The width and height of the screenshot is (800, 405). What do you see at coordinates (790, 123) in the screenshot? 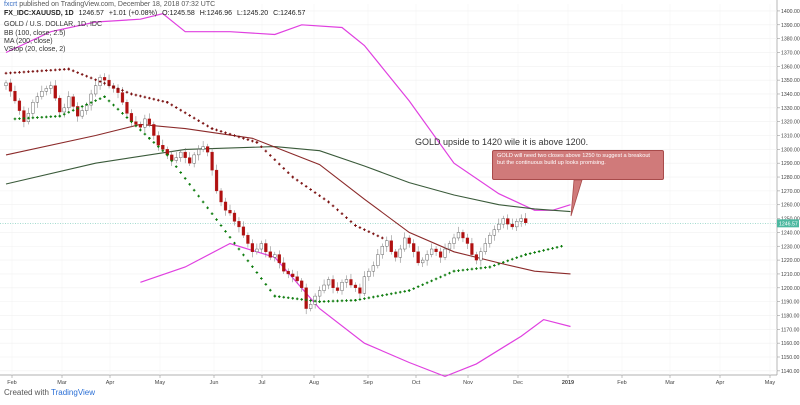
I see `y-tick-label: 1320.00` at bounding box center [790, 123].